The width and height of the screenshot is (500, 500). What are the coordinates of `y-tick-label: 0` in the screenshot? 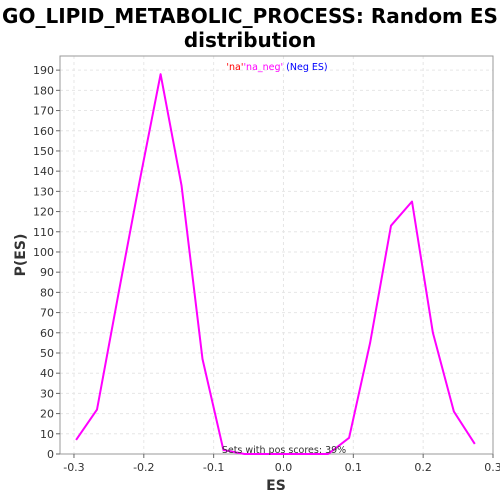 It's located at (50, 454).